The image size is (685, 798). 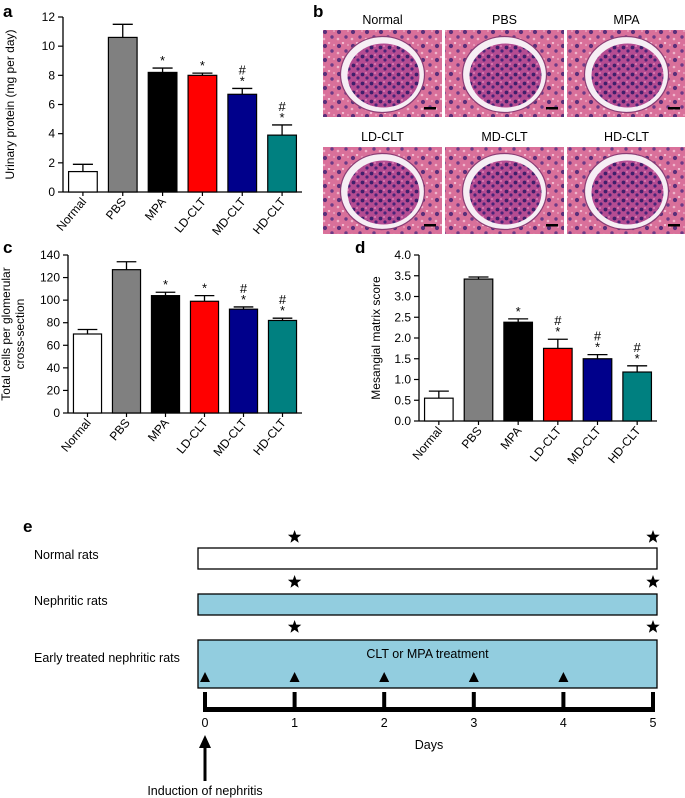 What do you see at coordinates (626, 137) in the screenshot?
I see `micrograph-label: HD-CLT` at bounding box center [626, 137].